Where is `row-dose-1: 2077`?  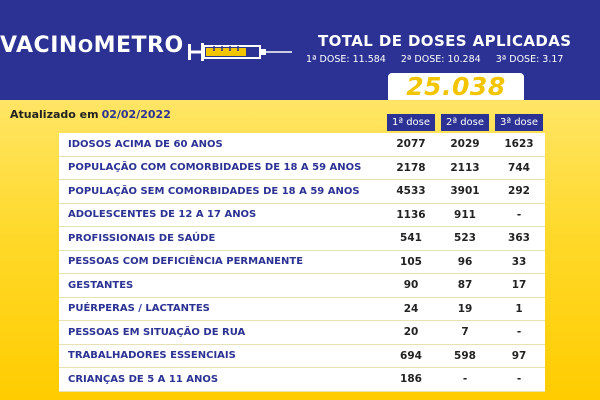 row-dose-1: 2077 is located at coordinates (411, 144).